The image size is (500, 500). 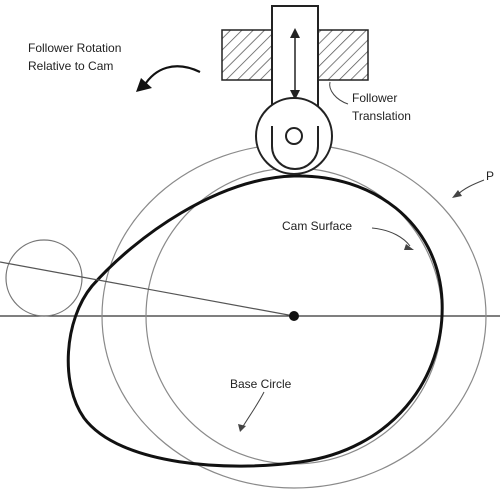 I want to click on cam-surface-leader-head, so click(x=409, y=247).